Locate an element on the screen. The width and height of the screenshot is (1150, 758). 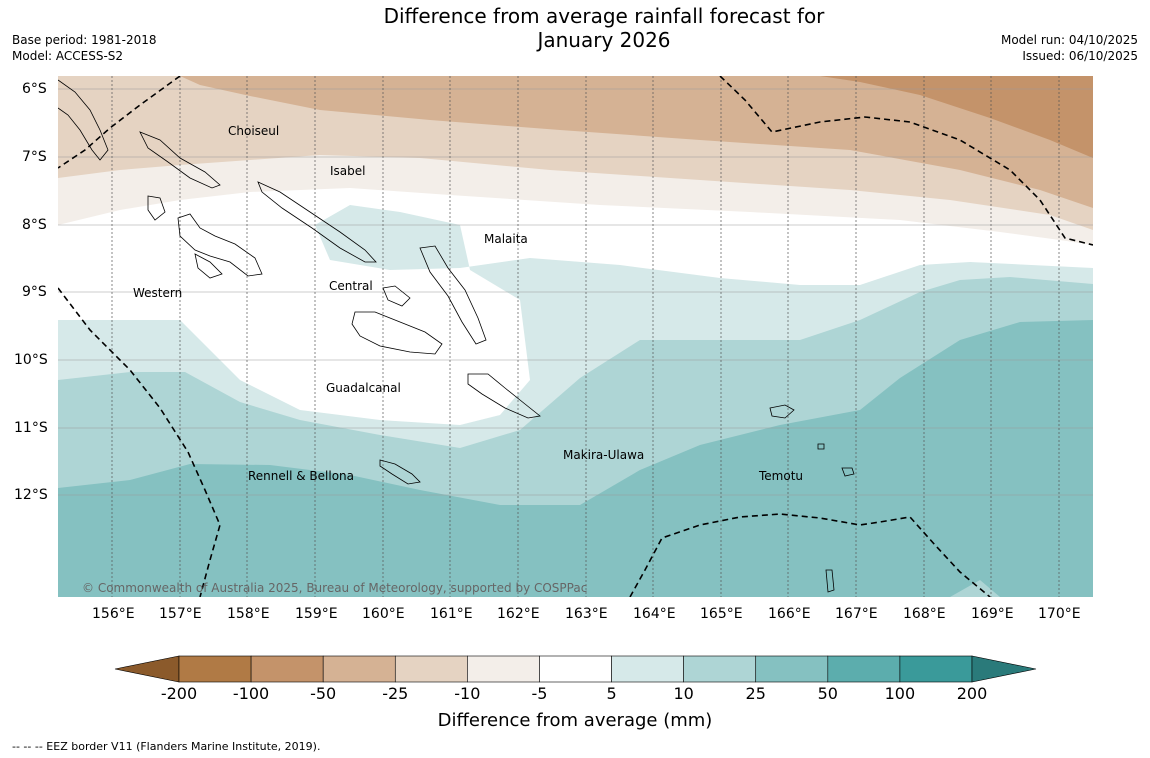
lon-label: 167°E is located at coordinates (856, 614).